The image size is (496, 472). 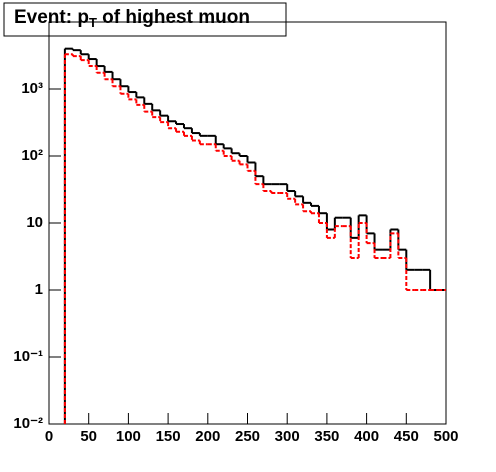 What do you see at coordinates (173, 17) in the screenshot?
I see `title-part: of highest muon` at bounding box center [173, 17].